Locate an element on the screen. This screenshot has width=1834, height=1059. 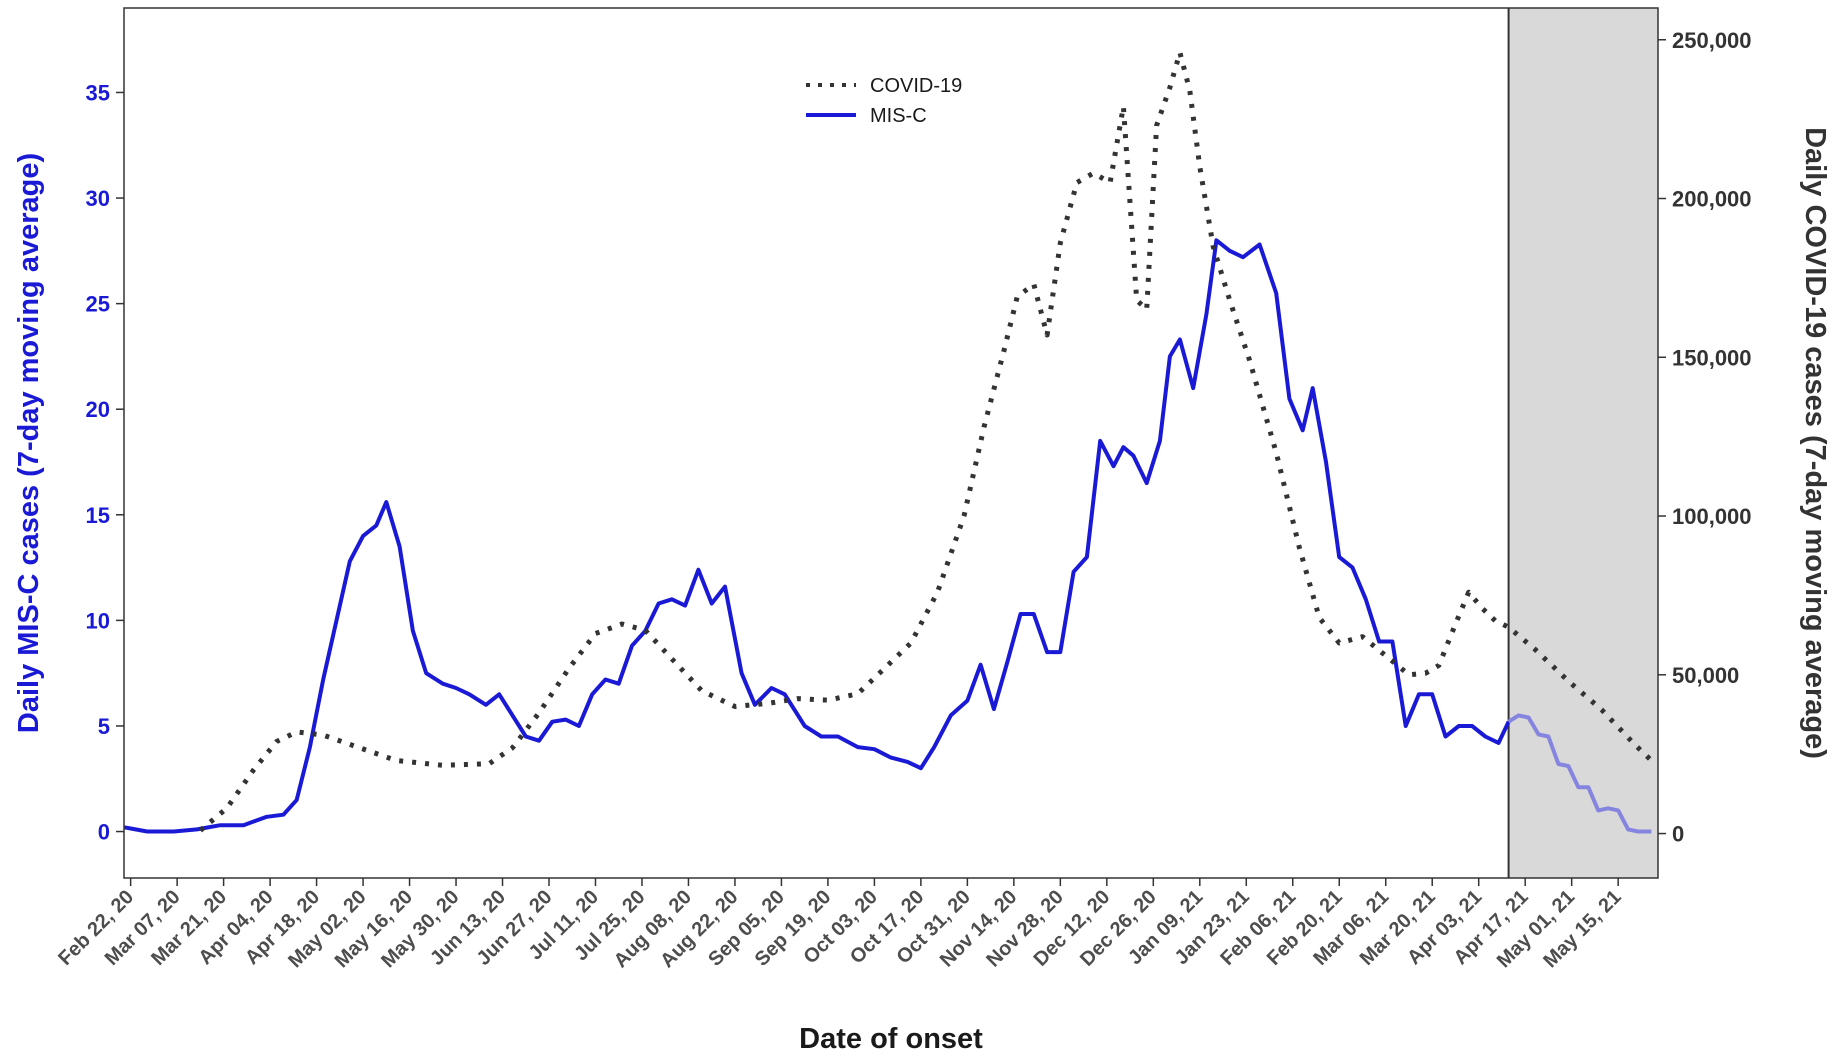
left-tick-label: 20 is located at coordinates (98, 409).